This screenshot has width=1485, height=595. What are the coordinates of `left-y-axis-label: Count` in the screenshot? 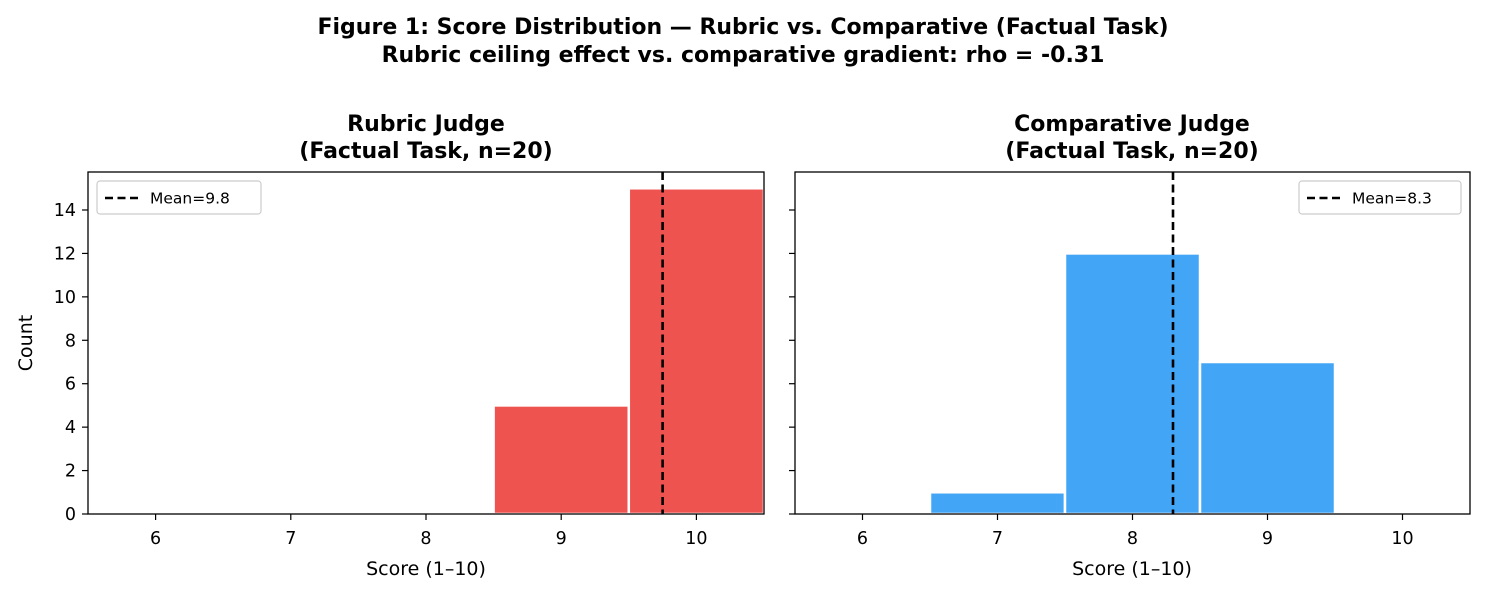 It's located at (26, 343).